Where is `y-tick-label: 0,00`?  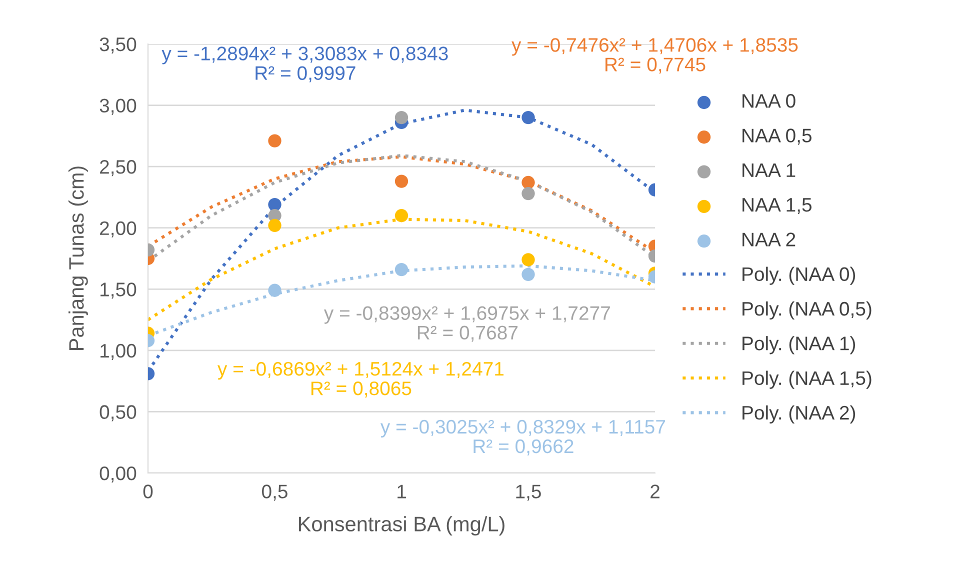
y-tick-label: 0,00 is located at coordinates (118, 474).